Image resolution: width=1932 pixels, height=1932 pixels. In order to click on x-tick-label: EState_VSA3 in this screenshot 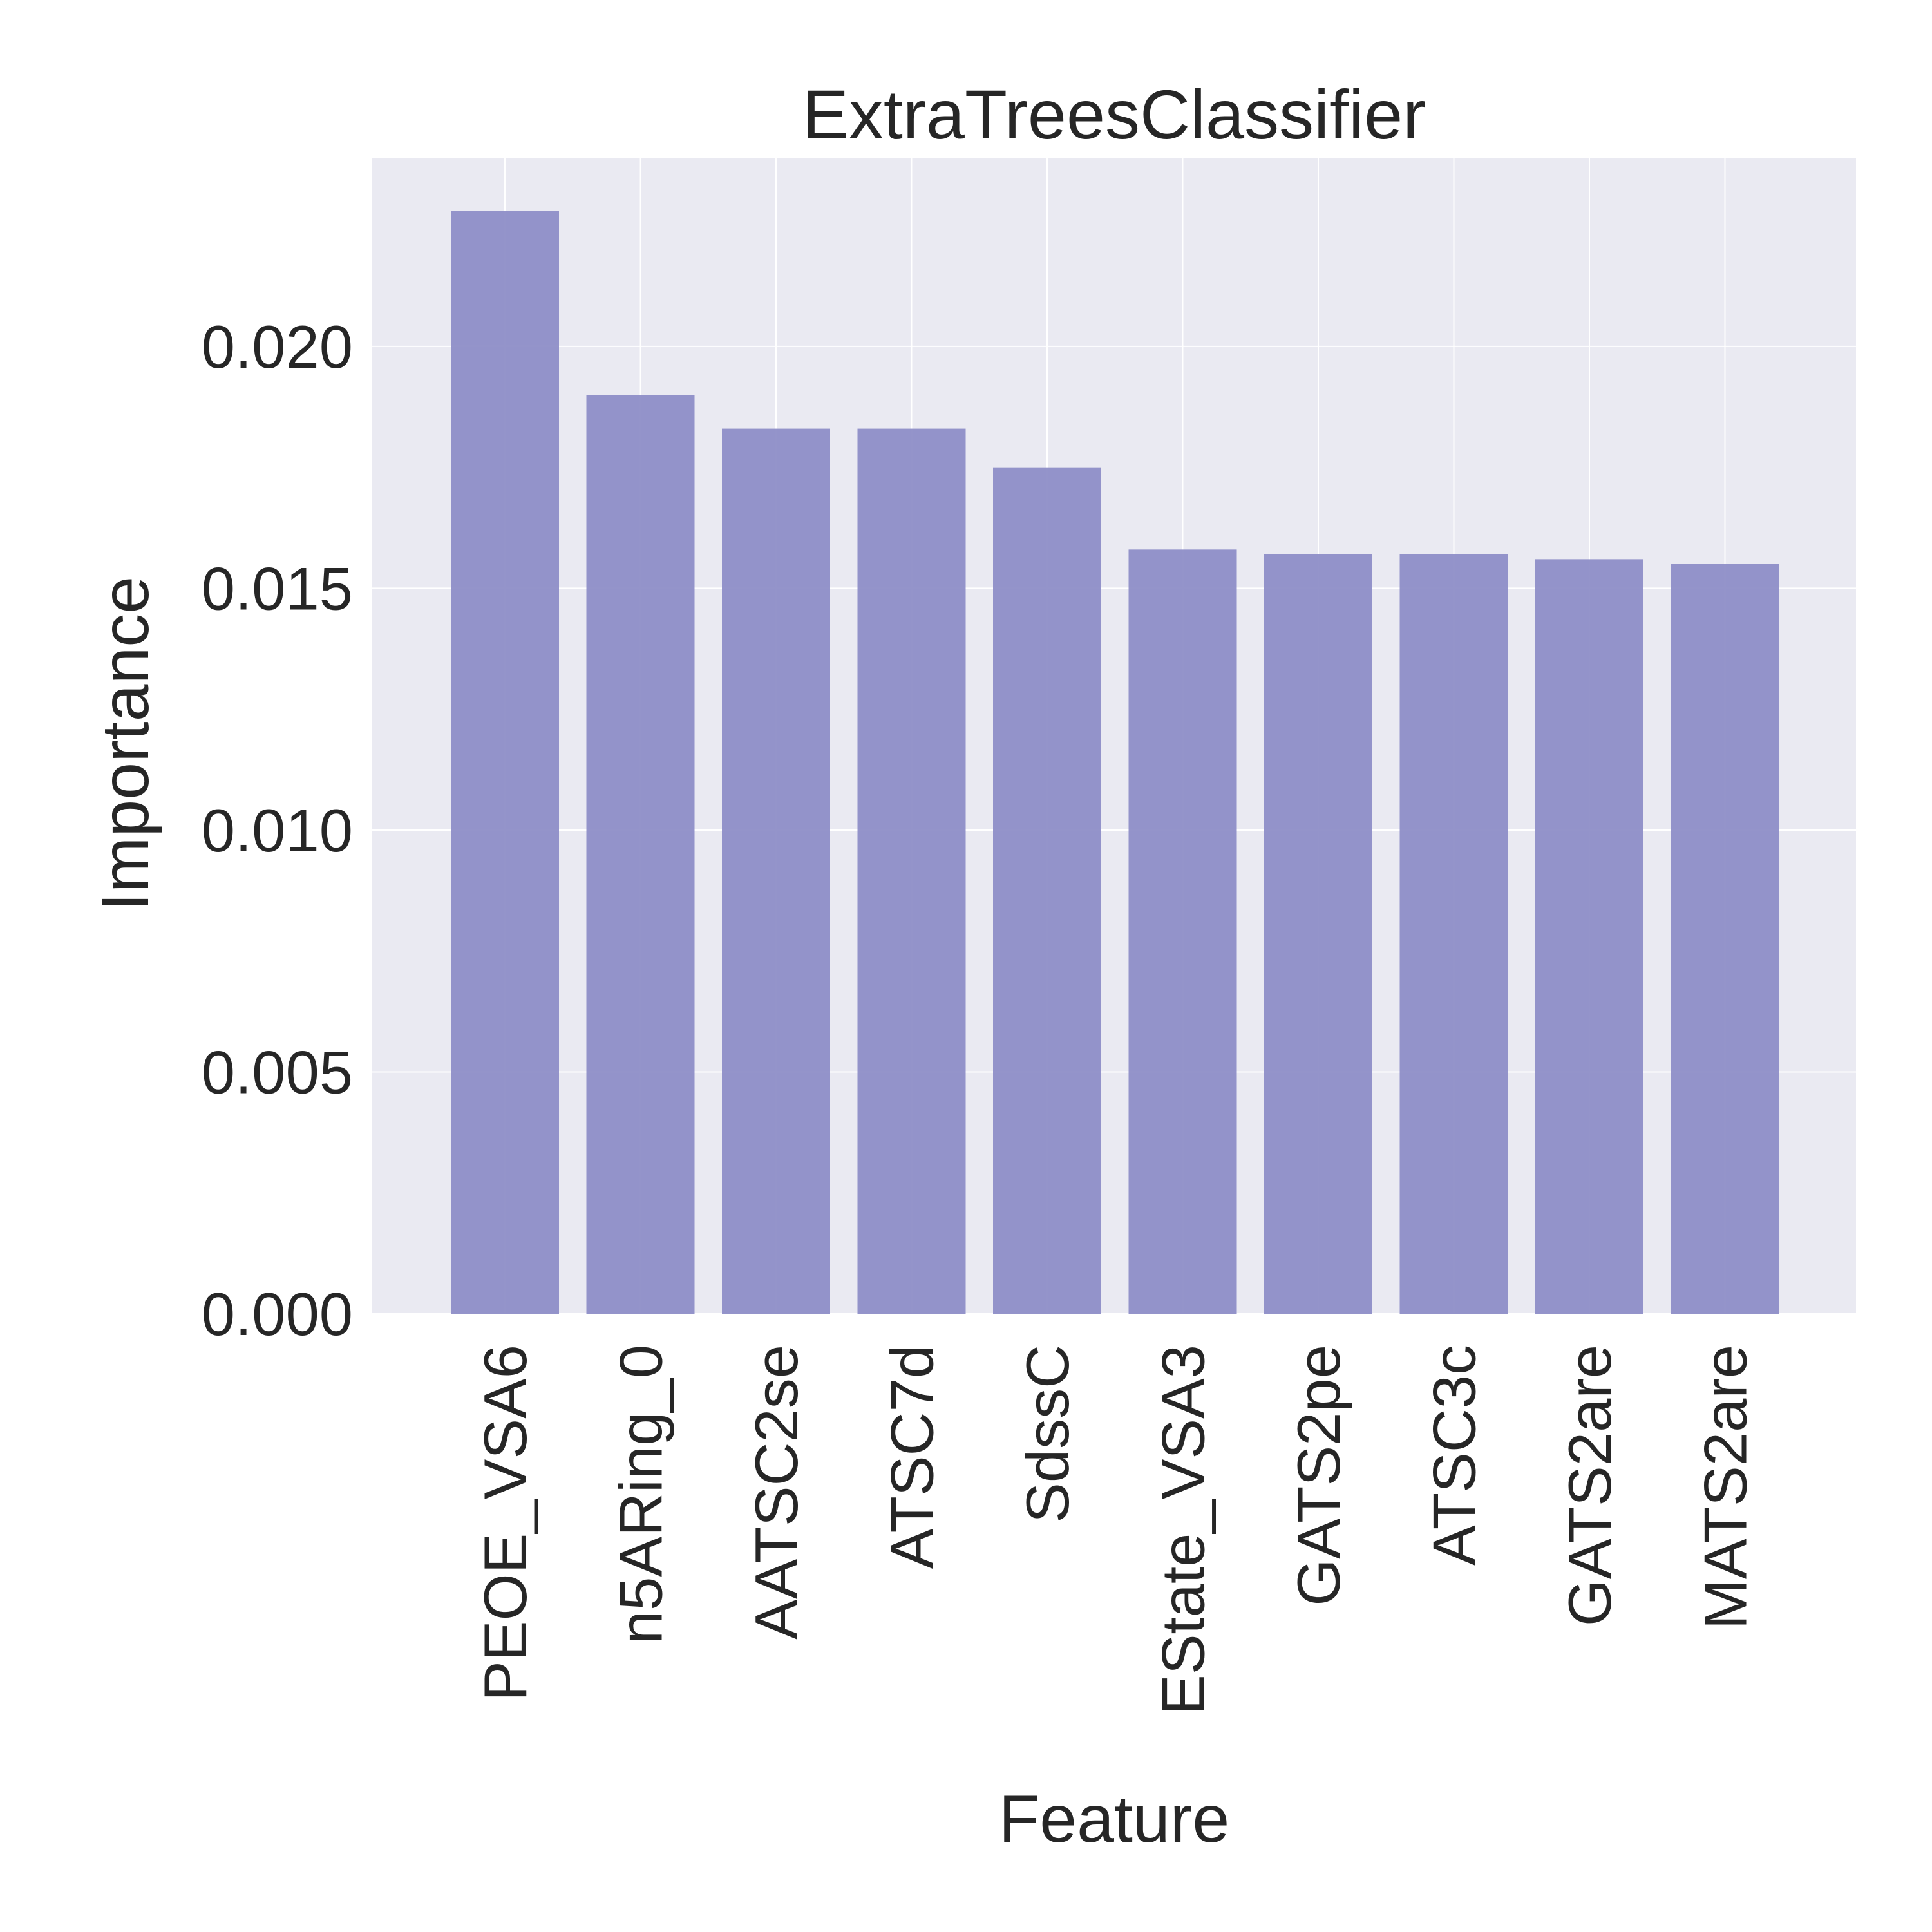, I will do `click(1183, 1530)`.